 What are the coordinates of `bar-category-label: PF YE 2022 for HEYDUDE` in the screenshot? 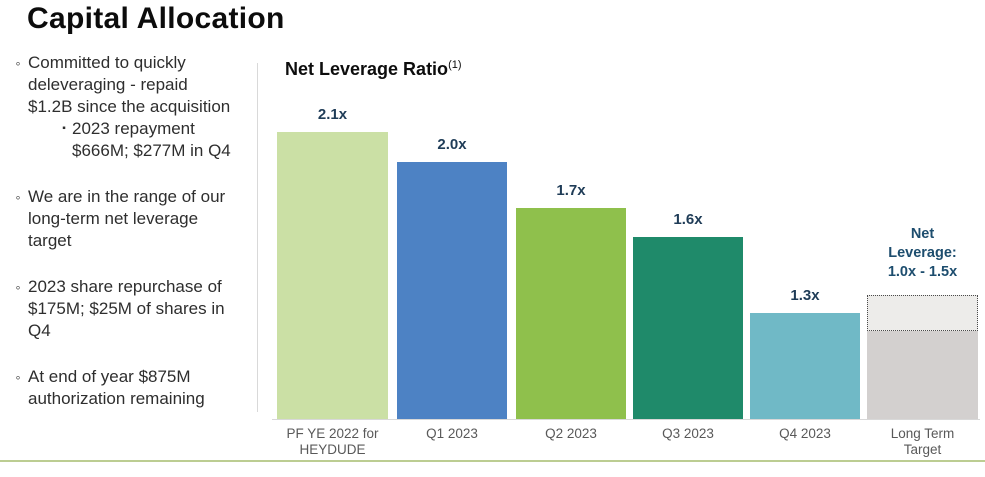 It's located at (332, 441).